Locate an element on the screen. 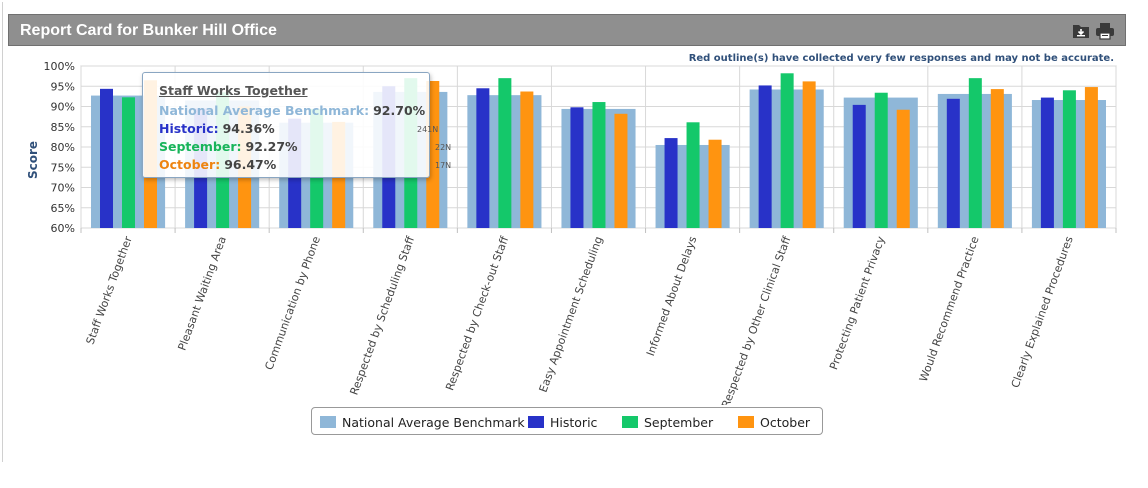 This screenshot has width=1148, height=488. tooltip-row-october: October: 96.47% 17N is located at coordinates (305, 165).